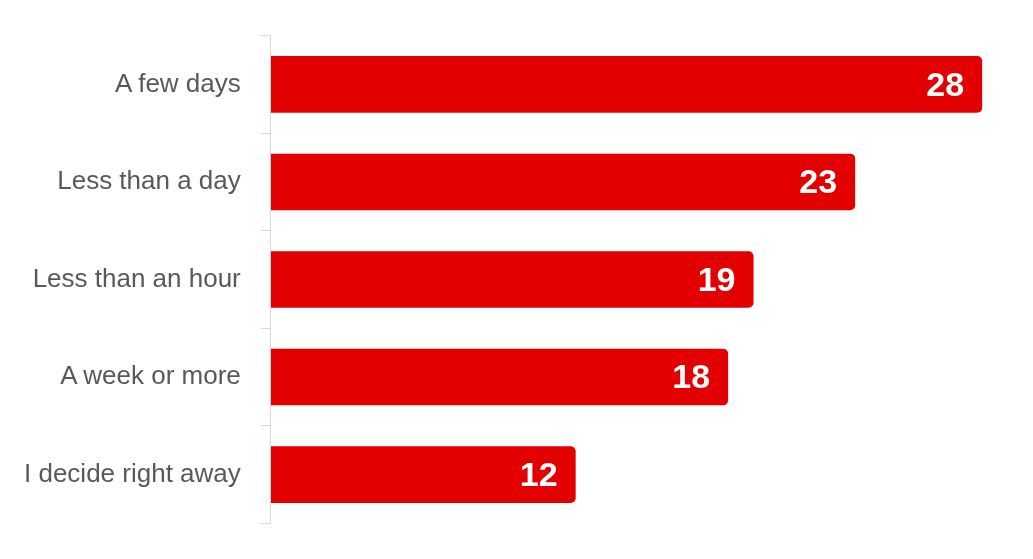 Image resolution: width=1033 pixels, height=559 pixels. What do you see at coordinates (691, 376) in the screenshot?
I see `data-label: 18` at bounding box center [691, 376].